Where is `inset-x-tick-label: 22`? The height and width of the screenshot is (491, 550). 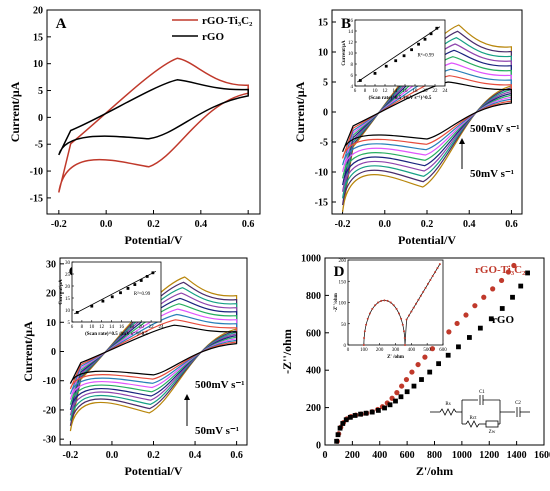
inset-x-tick-label: 22 is located at coordinates (436, 91).